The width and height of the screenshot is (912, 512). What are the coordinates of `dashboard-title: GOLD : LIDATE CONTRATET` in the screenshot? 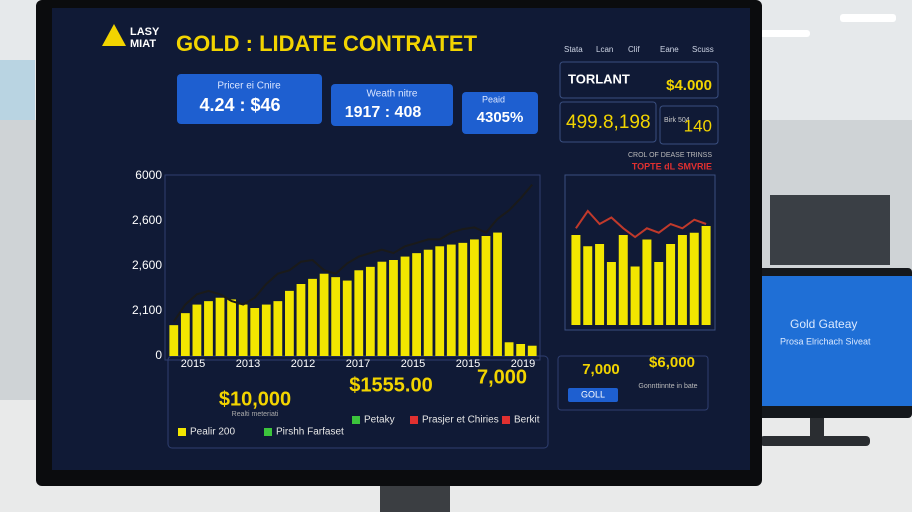 It's located at (327, 43).